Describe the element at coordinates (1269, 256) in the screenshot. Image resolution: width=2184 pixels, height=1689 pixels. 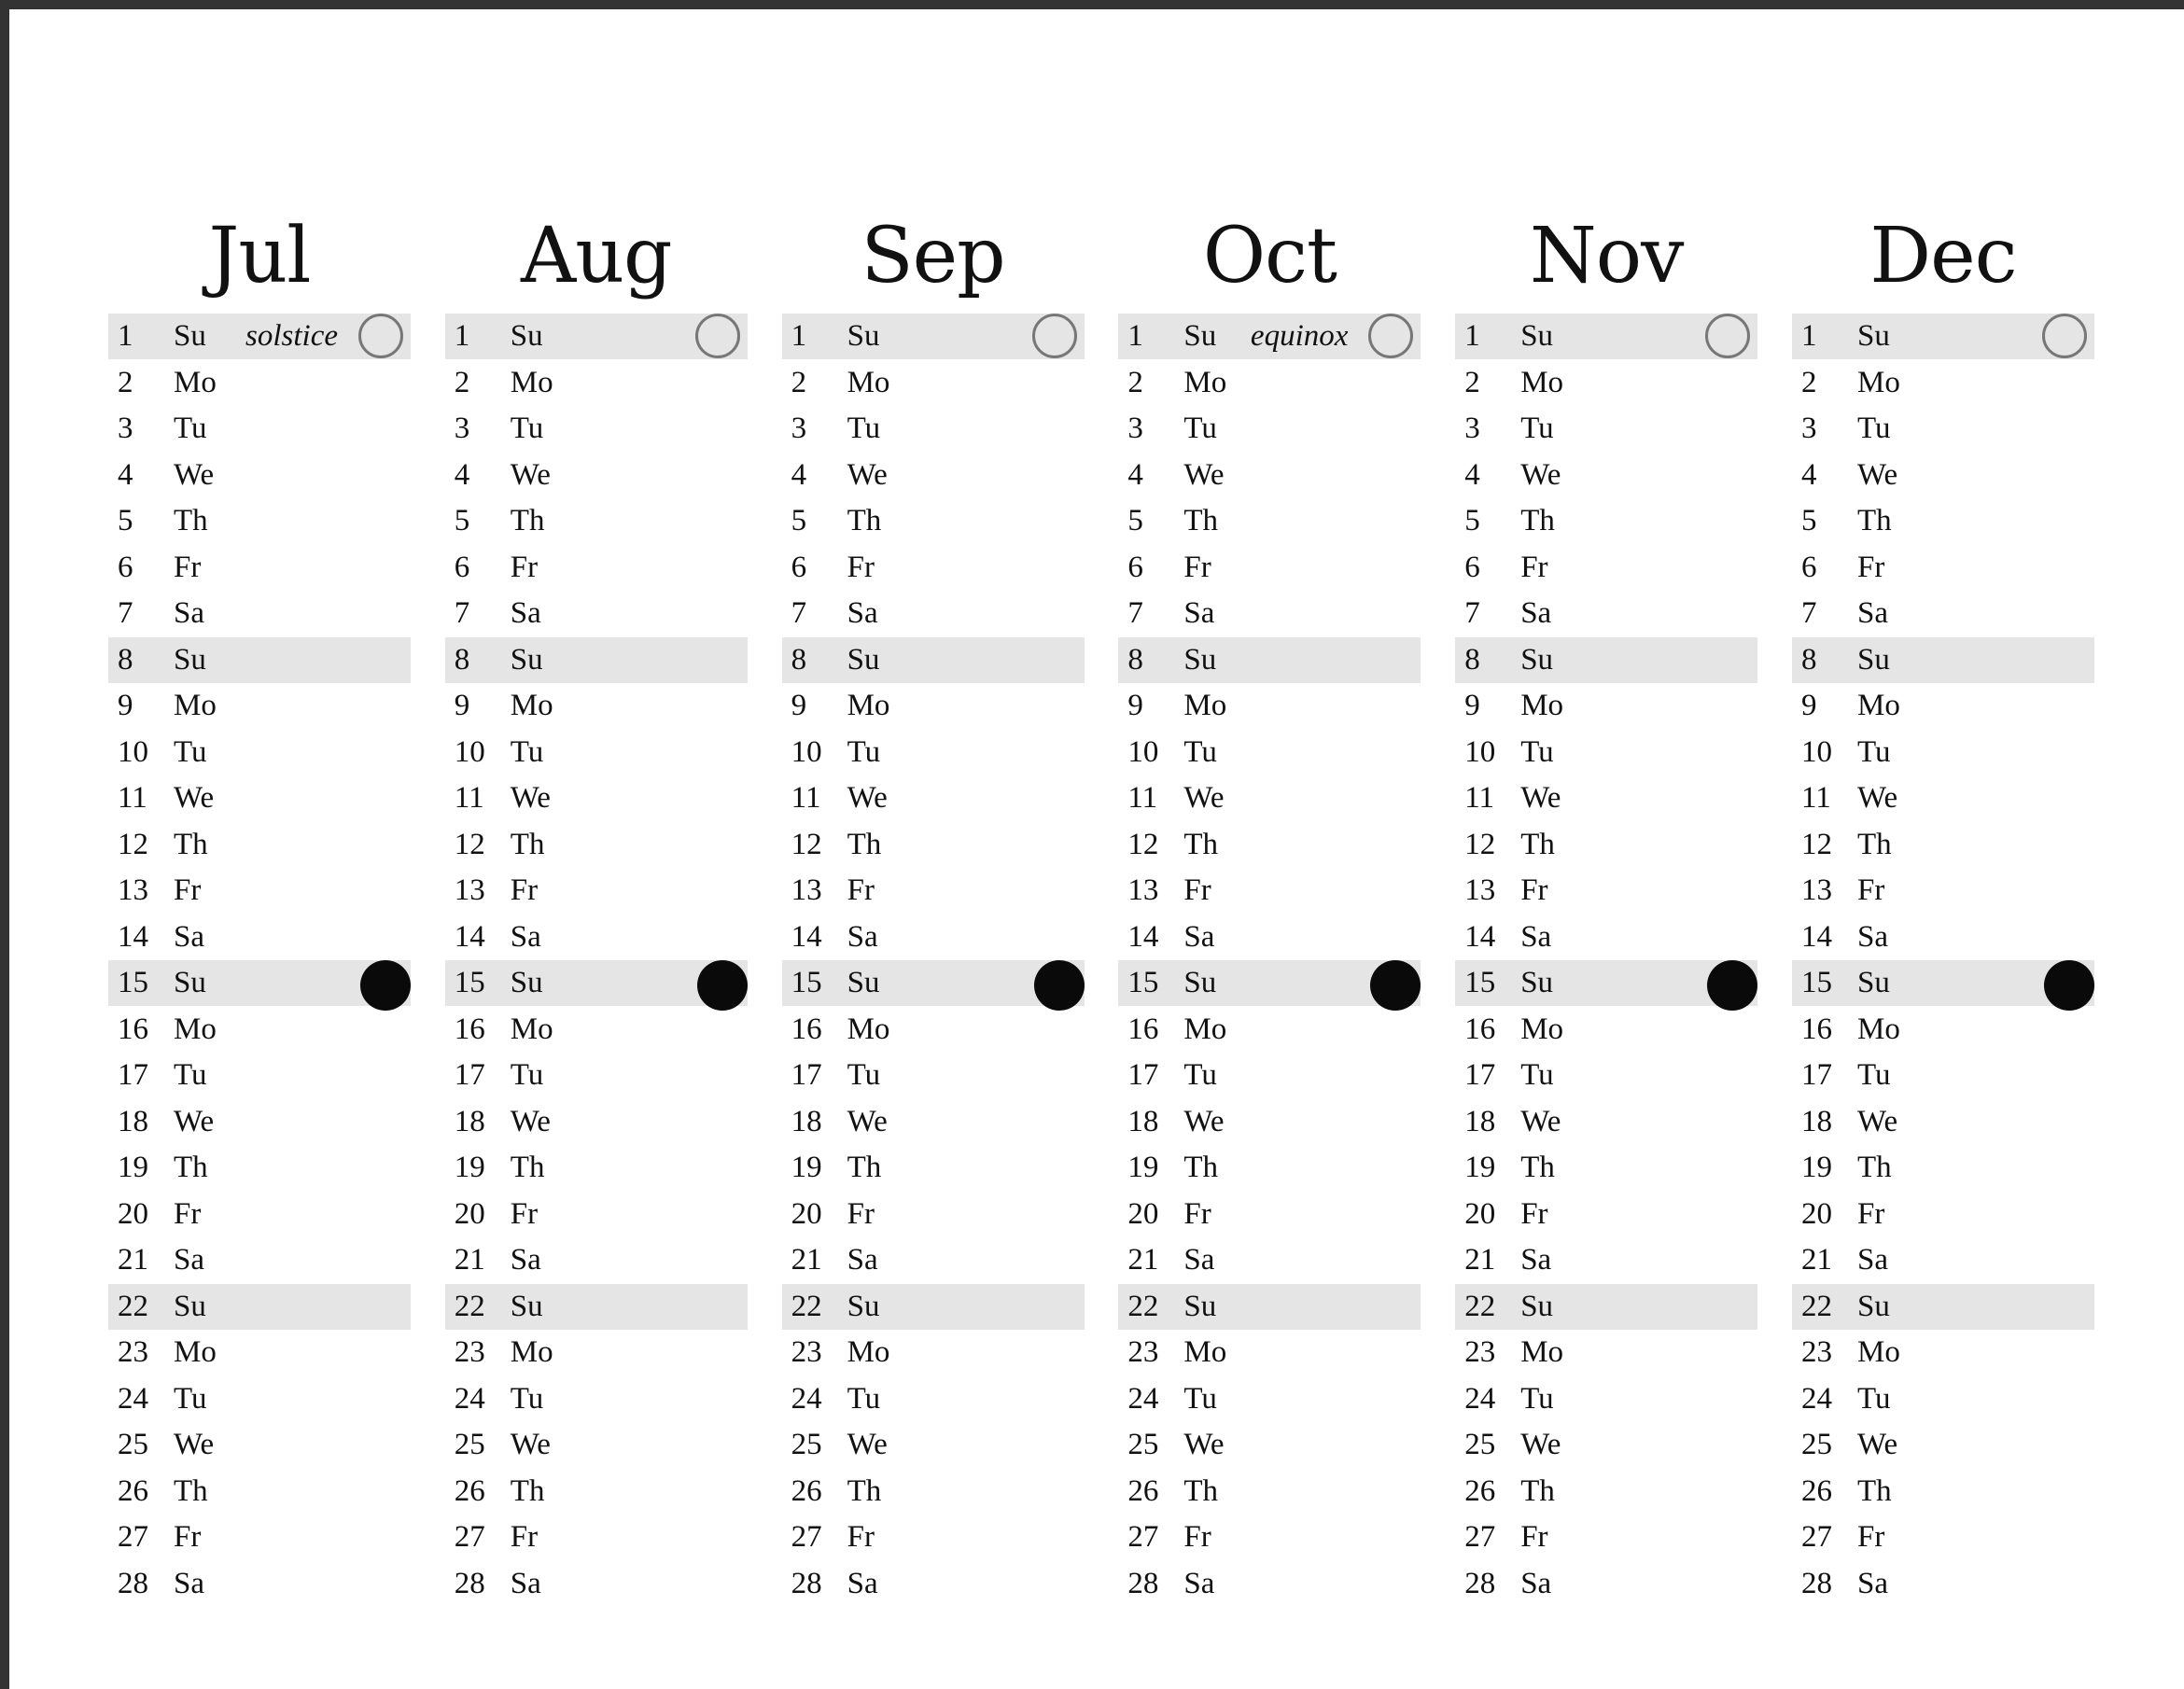
I see `month-title: Oct` at that location.